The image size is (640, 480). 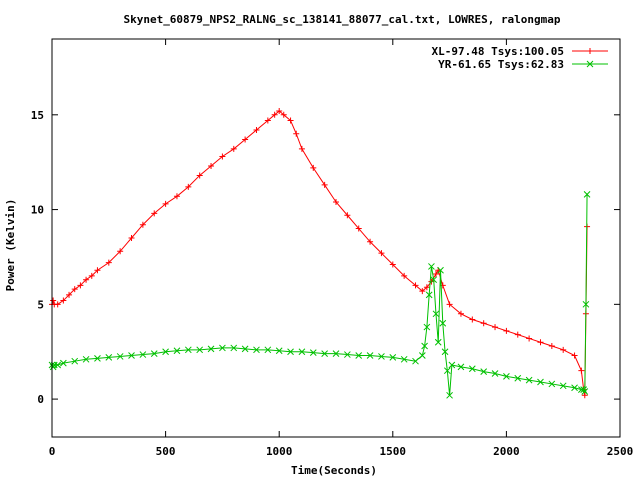 I want to click on y-tick-label: 0, so click(x=40, y=399).